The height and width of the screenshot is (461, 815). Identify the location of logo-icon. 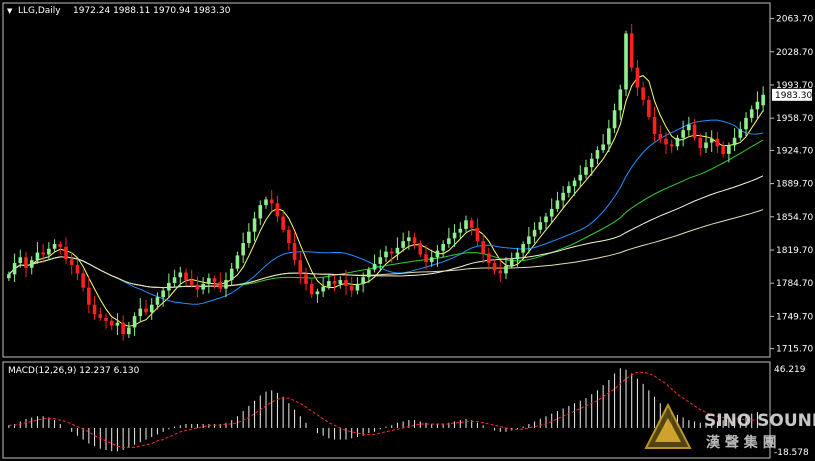
(668, 425).